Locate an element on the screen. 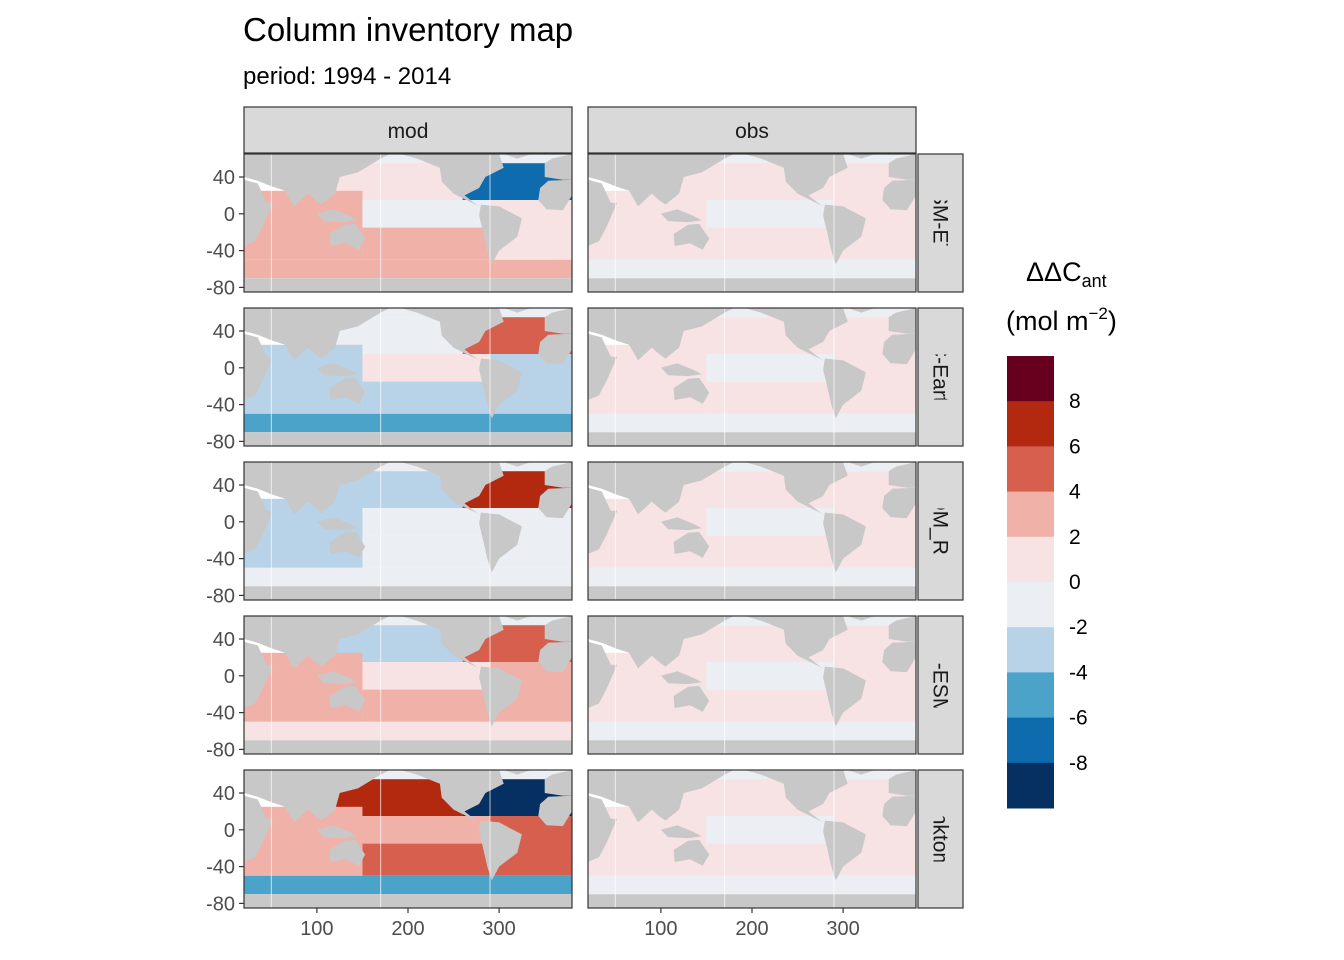  chart-title: Column inventory map is located at coordinates (408, 29).